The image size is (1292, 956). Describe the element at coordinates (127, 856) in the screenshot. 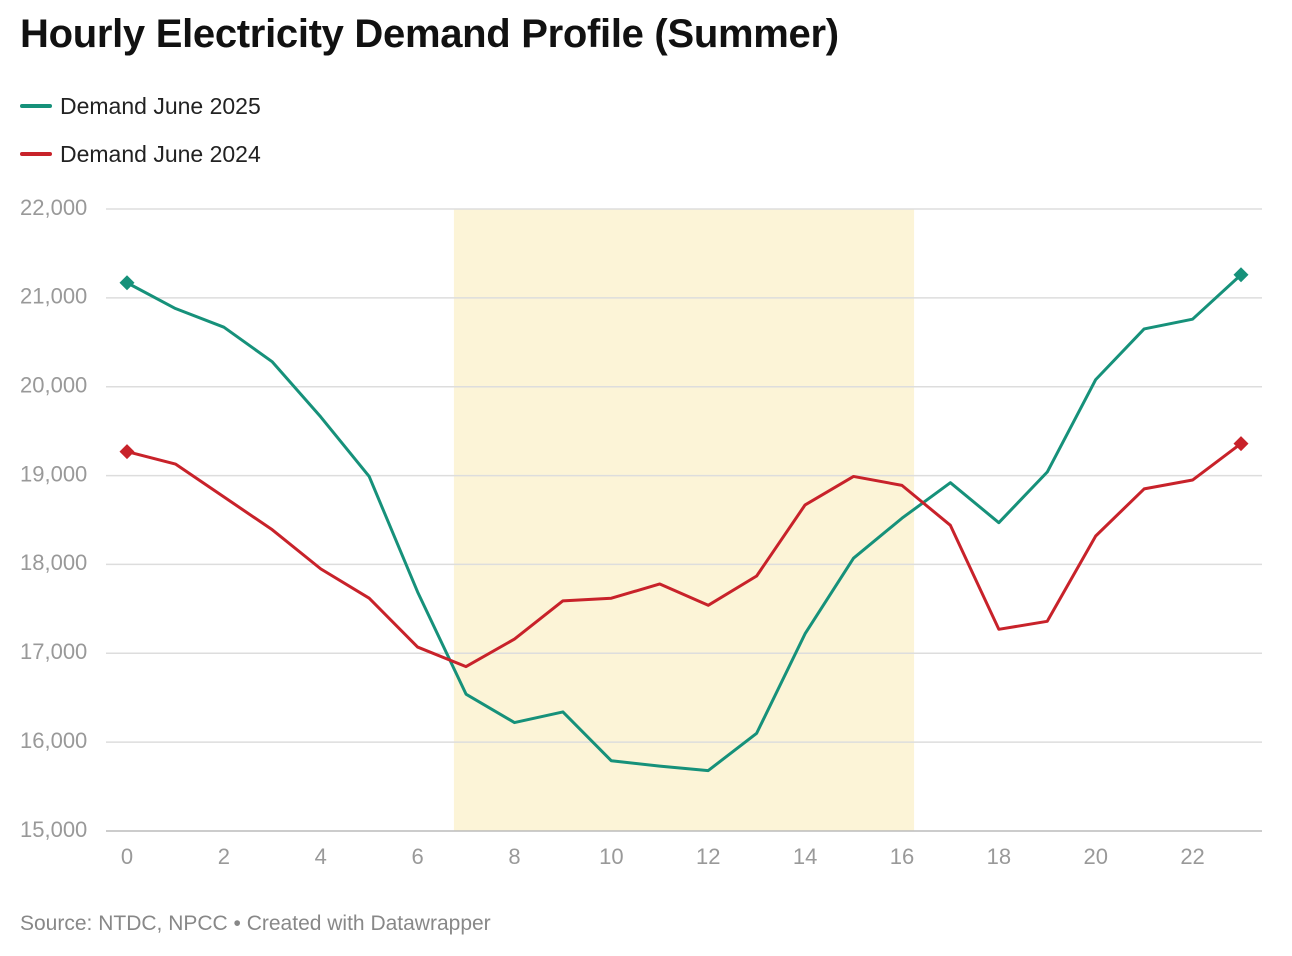

I see `x-tick-label: 0` at that location.